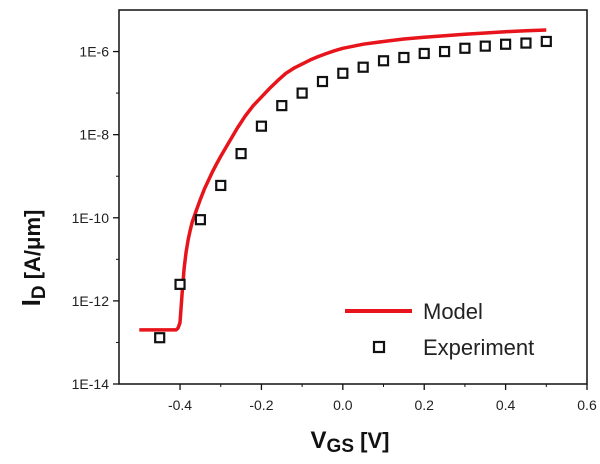  I want to click on legend-model-label: Model, so click(453, 311).